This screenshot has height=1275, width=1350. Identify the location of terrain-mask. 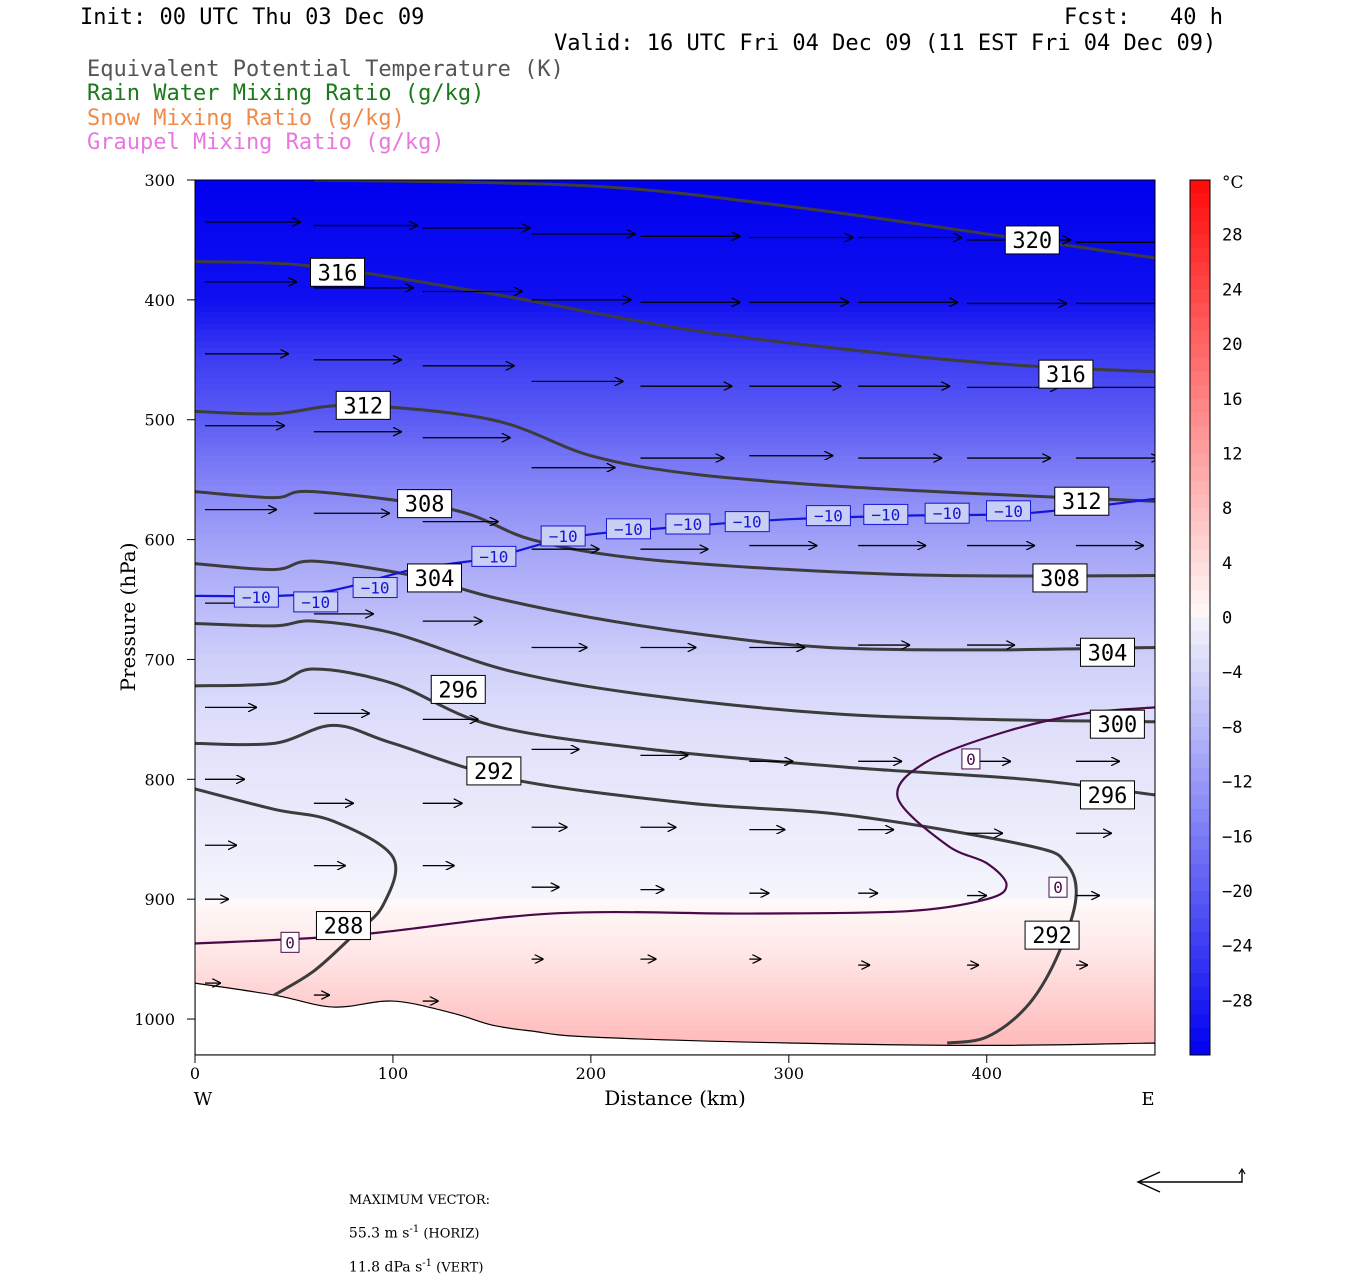
(675, 1018).